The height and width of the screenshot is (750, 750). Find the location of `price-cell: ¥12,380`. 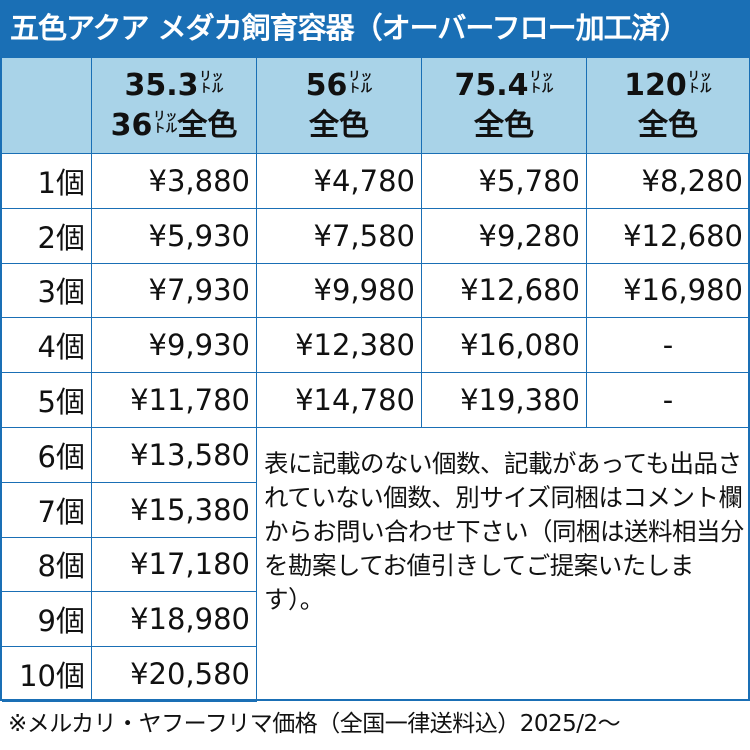

price-cell: ¥12,380 is located at coordinates (339, 346).